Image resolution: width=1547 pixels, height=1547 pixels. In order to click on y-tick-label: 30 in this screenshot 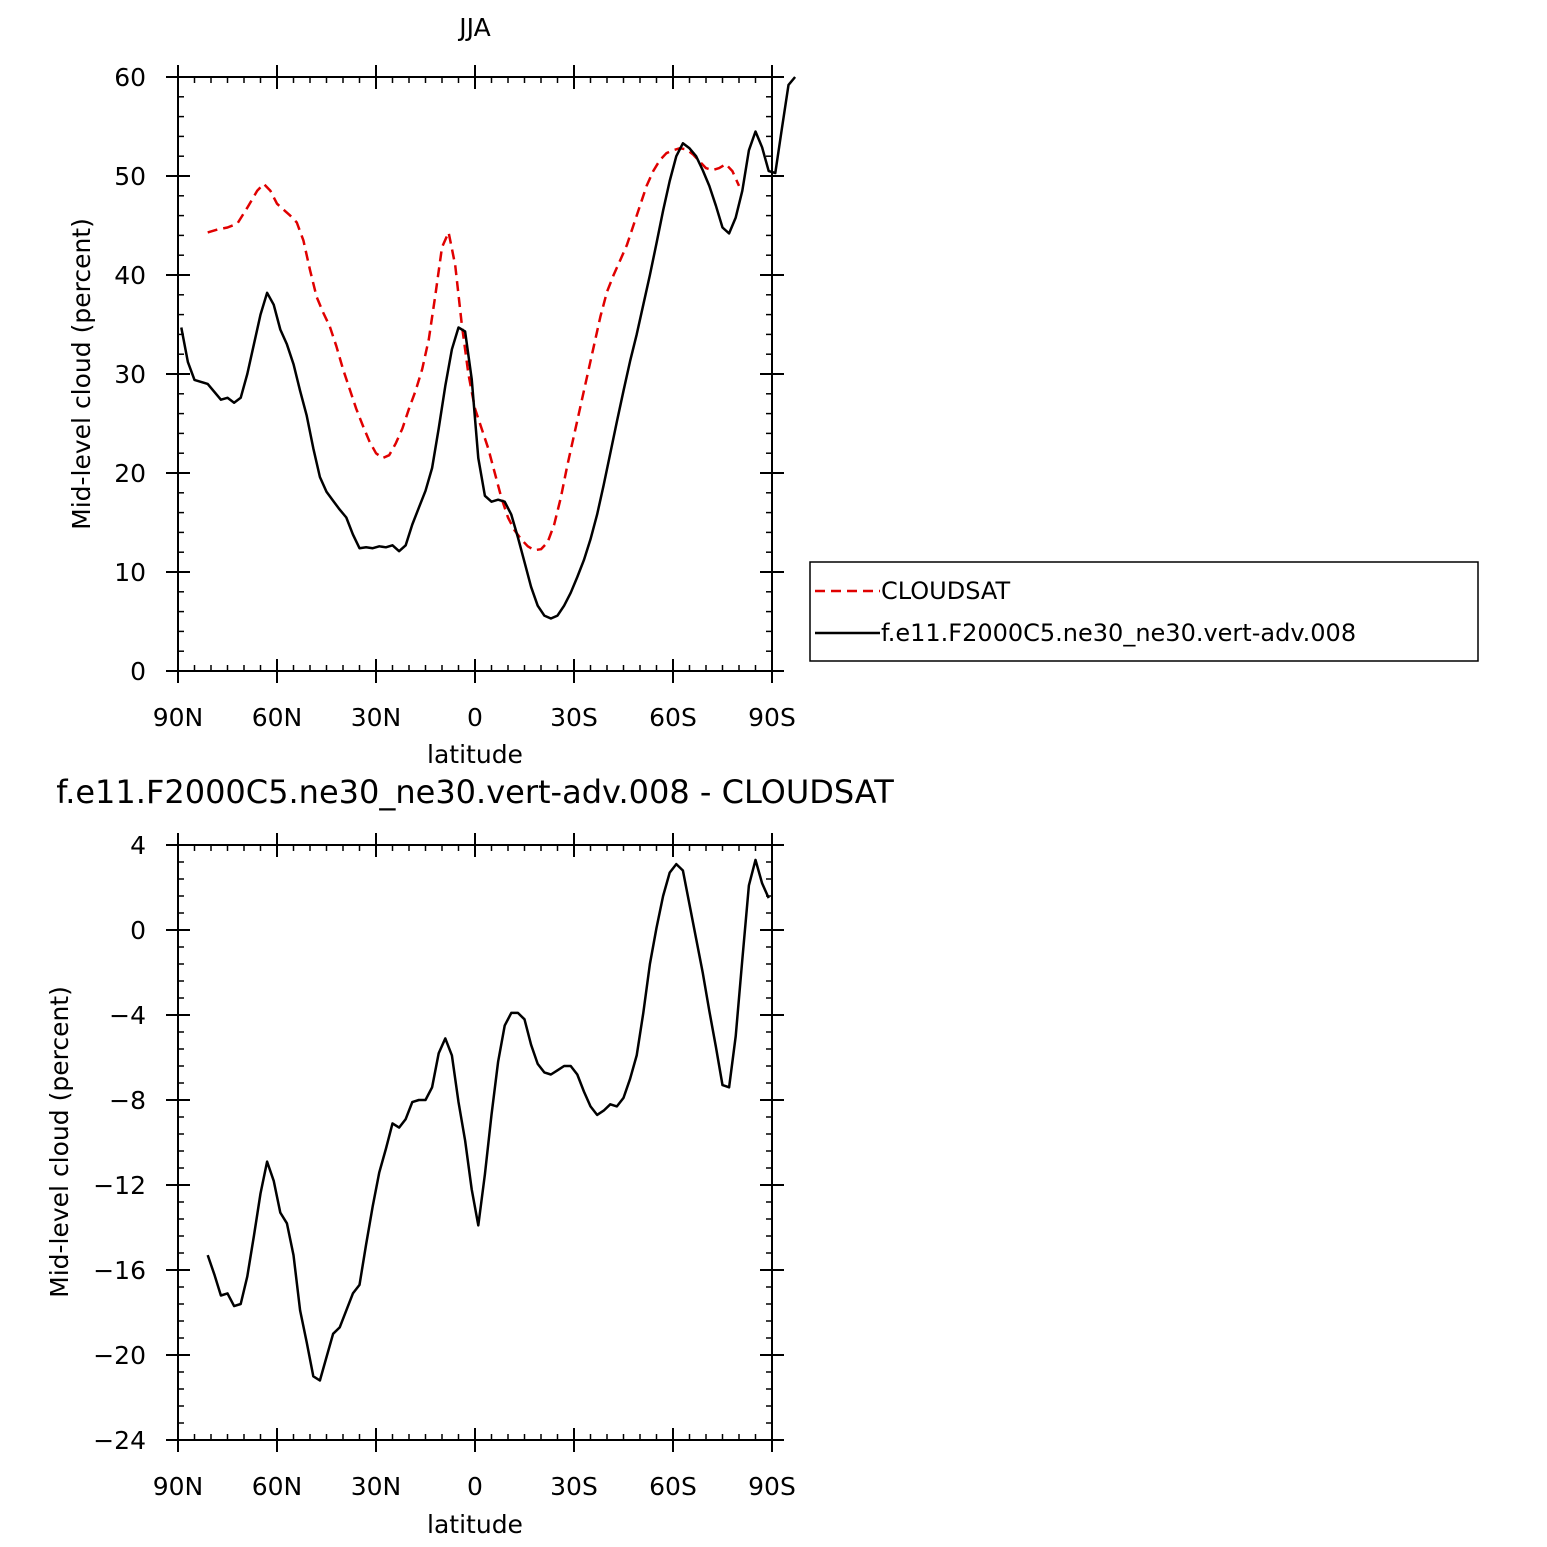, I will do `click(130, 374)`.